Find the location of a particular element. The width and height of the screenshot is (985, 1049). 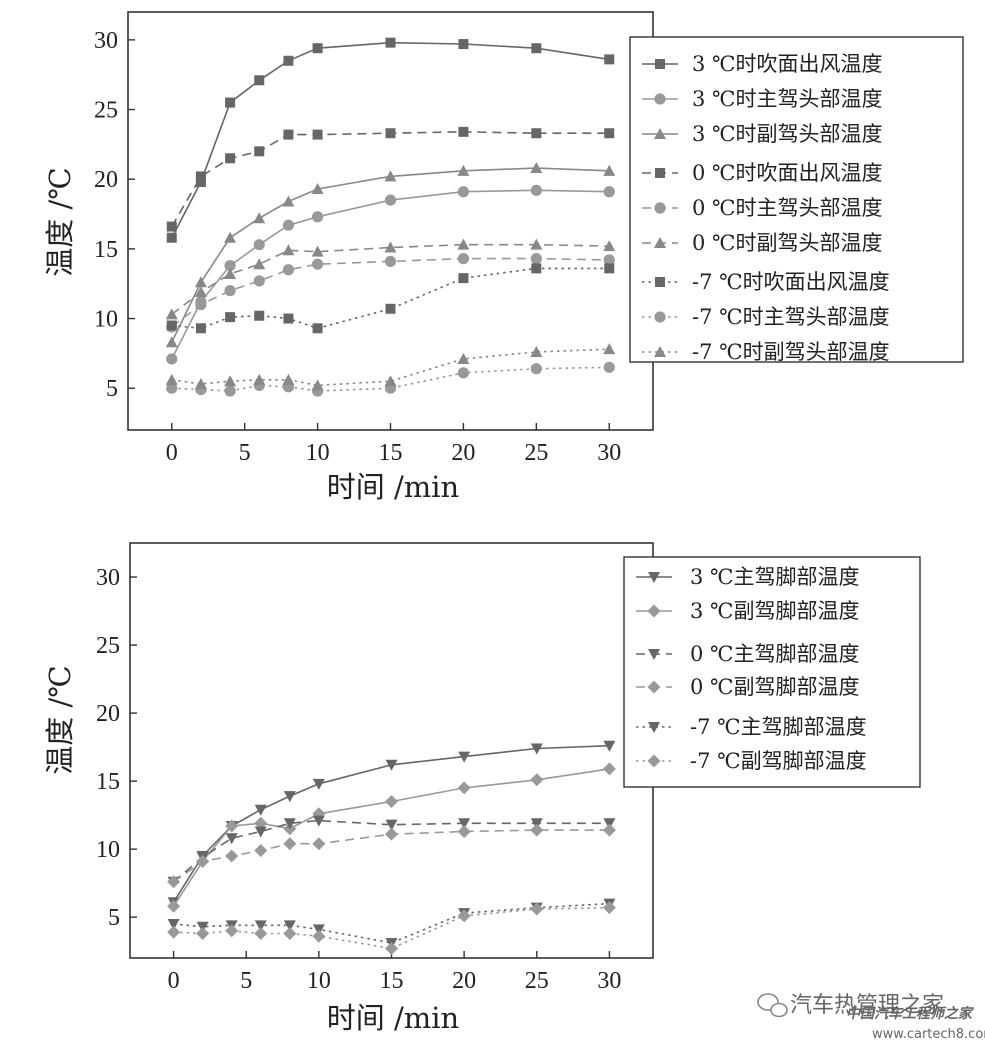

x-tick-label: 15 is located at coordinates (391, 453).